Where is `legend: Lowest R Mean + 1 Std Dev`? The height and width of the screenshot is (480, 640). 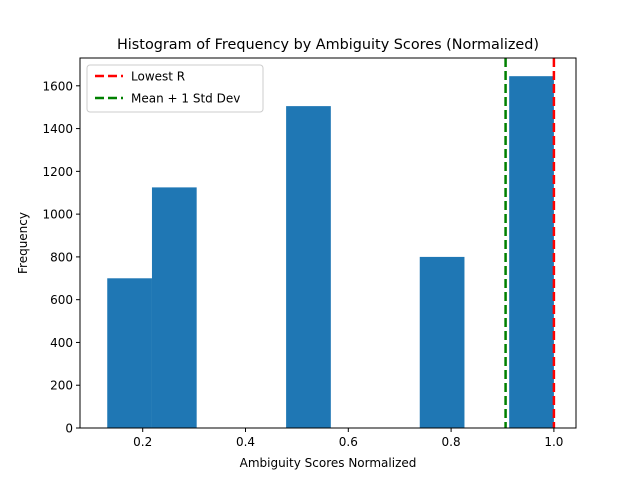 legend: Lowest R Mean + 1 Std Dev is located at coordinates (175, 88).